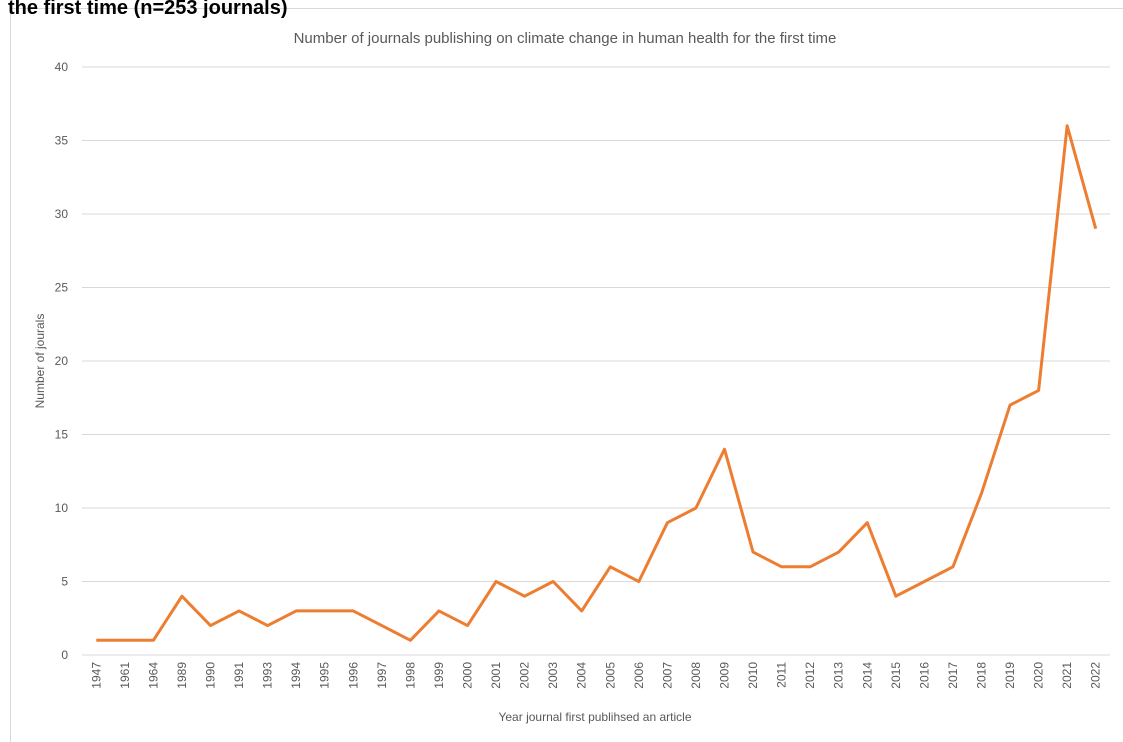  Describe the element at coordinates (696, 675) in the screenshot. I see `x-tick-label: 2008` at that location.